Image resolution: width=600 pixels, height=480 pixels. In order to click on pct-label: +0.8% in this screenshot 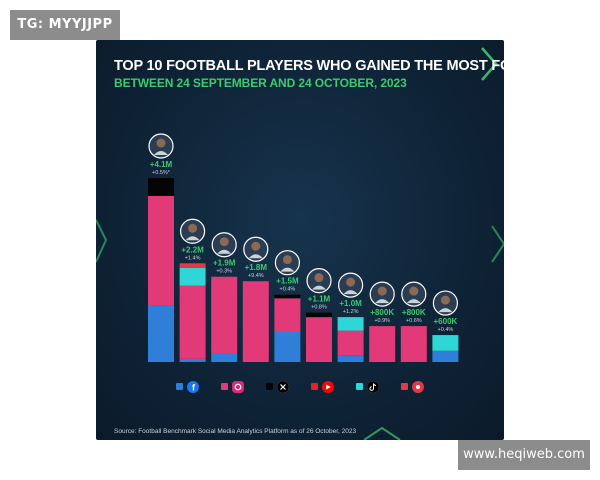, I will do `click(319, 308)`.